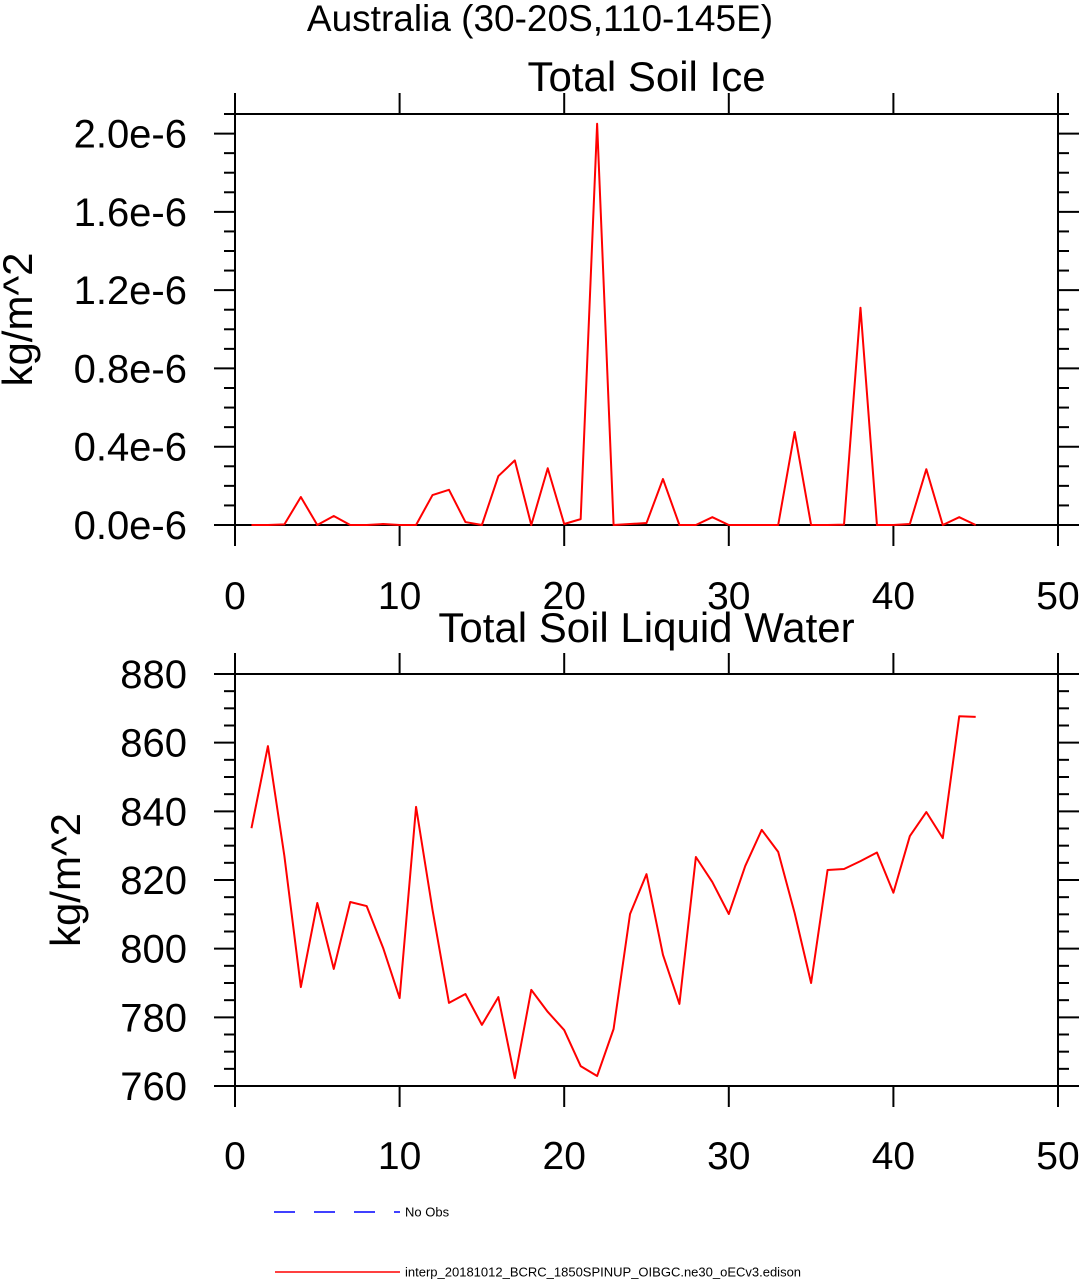 The height and width of the screenshot is (1280, 1080). I want to click on y-tick-label: 760, so click(153, 1087).